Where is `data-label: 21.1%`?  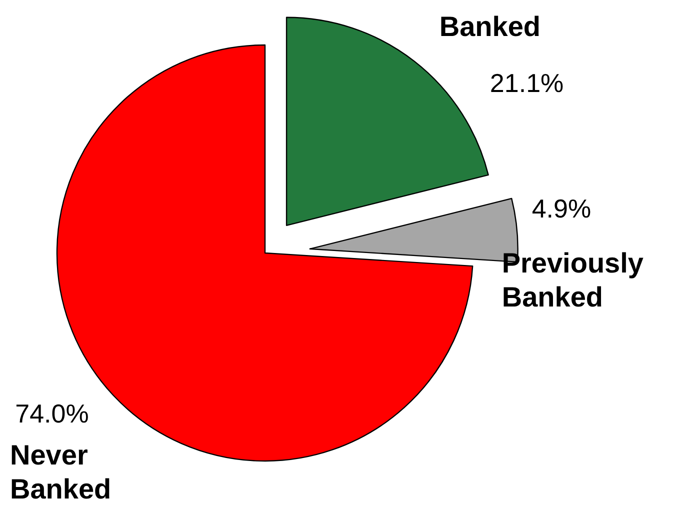 data-label: 21.1% is located at coordinates (527, 83).